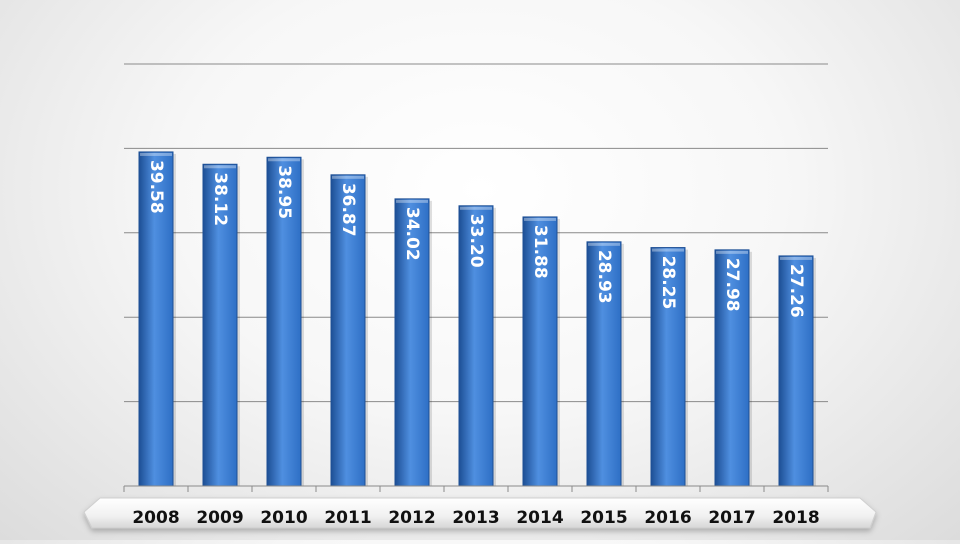 This screenshot has height=544, width=960. I want to click on base-platform, so click(480, 513).